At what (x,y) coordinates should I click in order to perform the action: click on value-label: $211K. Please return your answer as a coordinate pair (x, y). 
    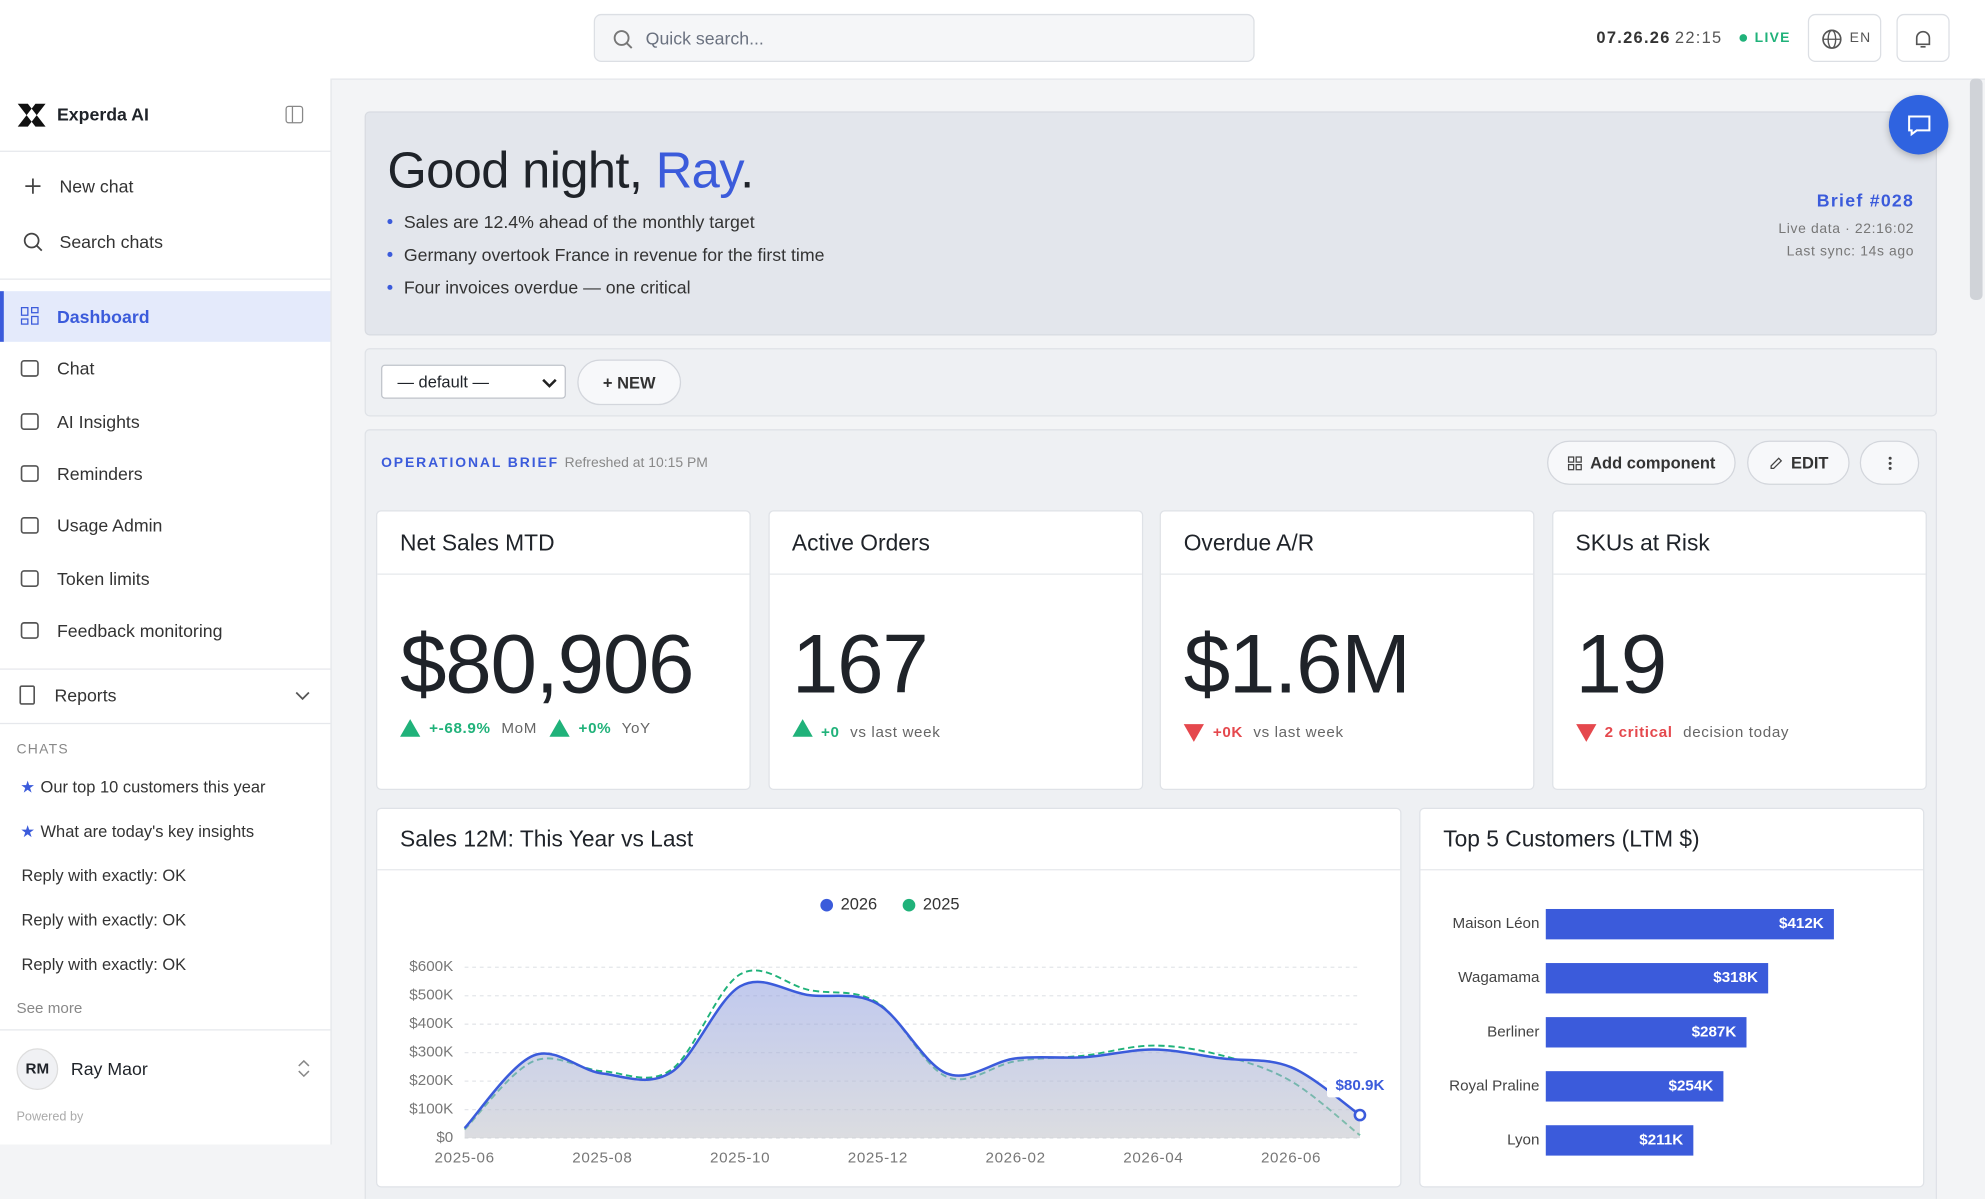
    Looking at the image, I should click on (1661, 1139).